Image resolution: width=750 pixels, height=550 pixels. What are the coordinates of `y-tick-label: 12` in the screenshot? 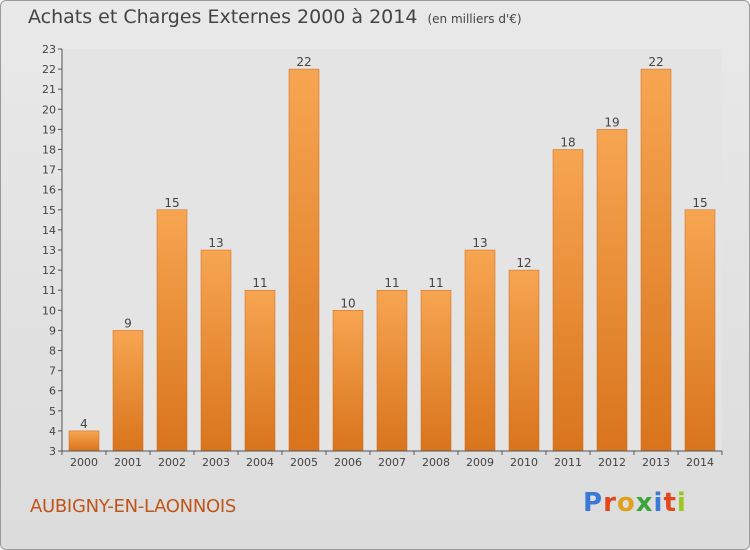 It's located at (49, 270).